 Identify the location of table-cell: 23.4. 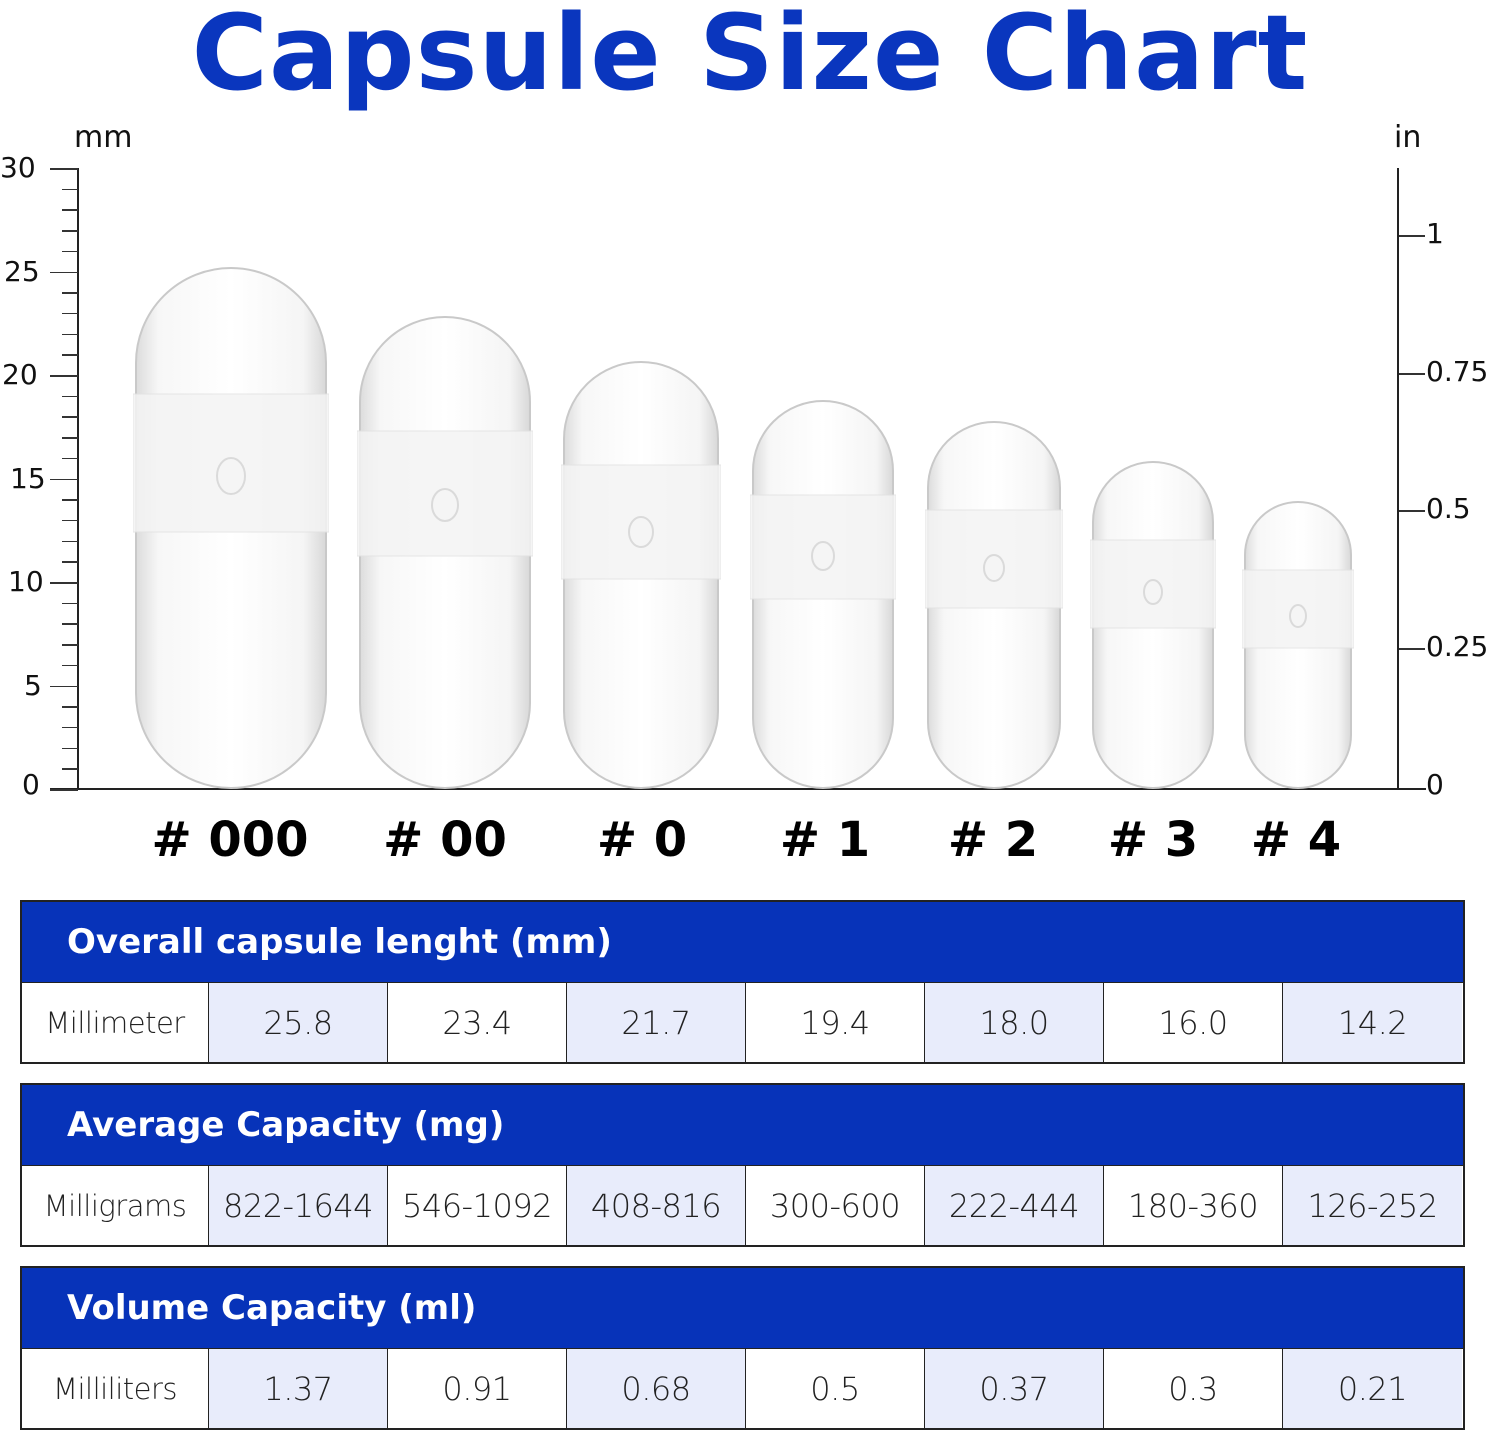
(476, 1022).